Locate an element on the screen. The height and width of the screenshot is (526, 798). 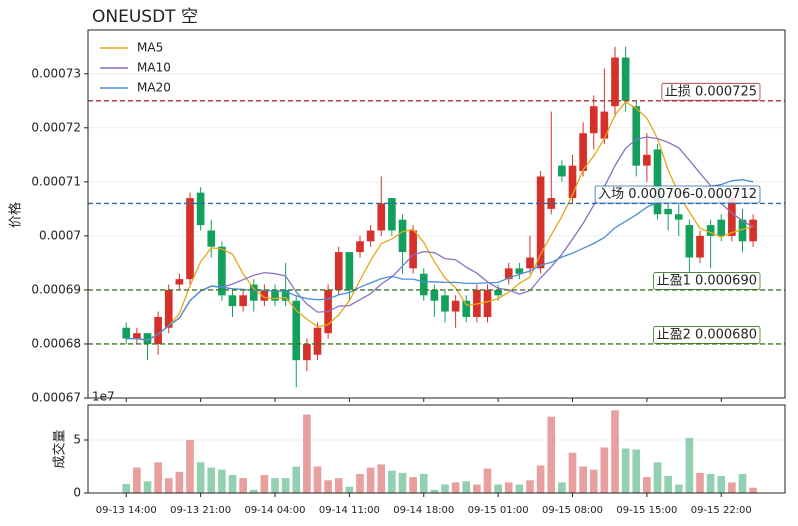
y-tick-label: 0.00072 is located at coordinates (56, 127).